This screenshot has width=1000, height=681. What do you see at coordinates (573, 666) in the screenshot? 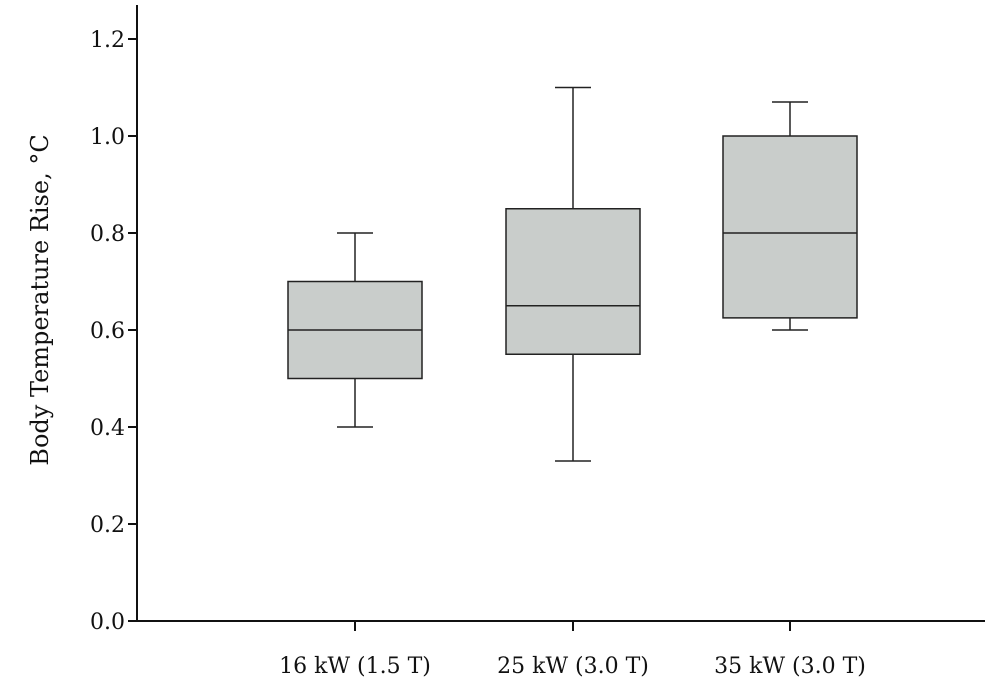
I see `x-tick-label: 25 kW (3.0 T)` at bounding box center [573, 666].